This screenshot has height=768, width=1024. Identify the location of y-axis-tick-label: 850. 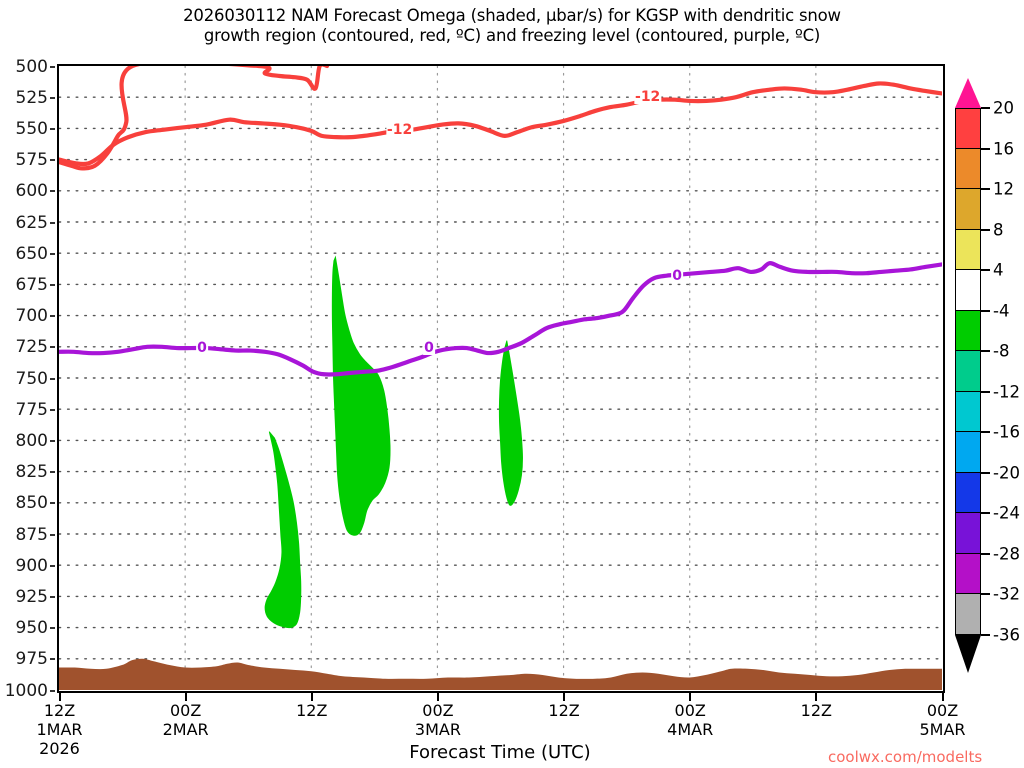
(31, 503).